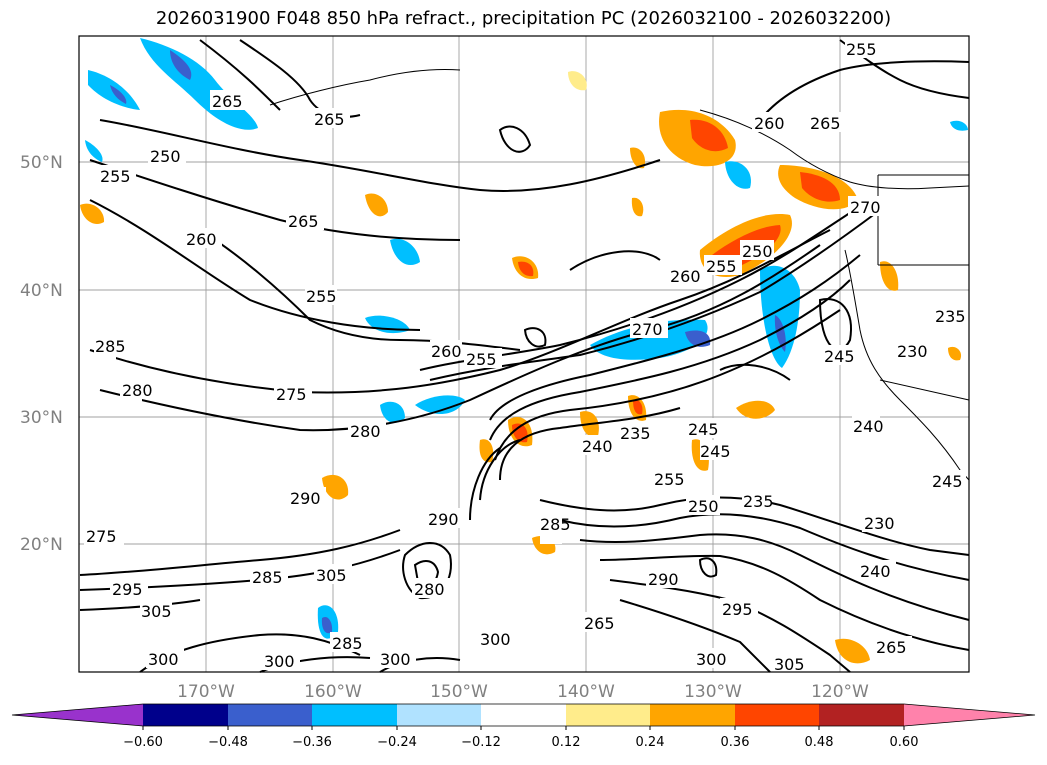  I want to click on lon-label-170w: 170°W, so click(206, 692).